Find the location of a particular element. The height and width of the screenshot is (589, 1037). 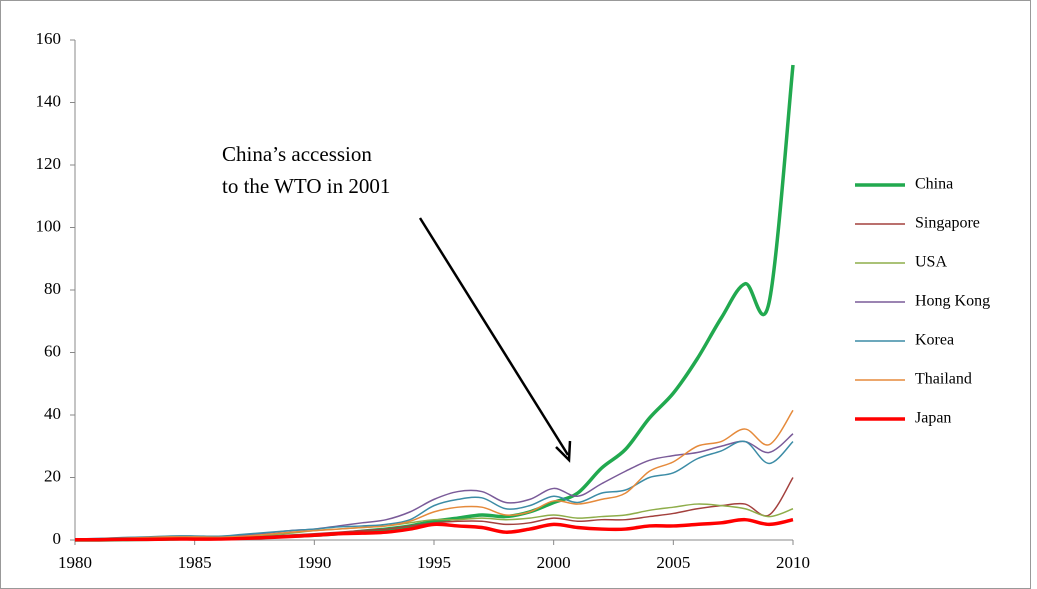

arrow-head is located at coordinates (563, 451).